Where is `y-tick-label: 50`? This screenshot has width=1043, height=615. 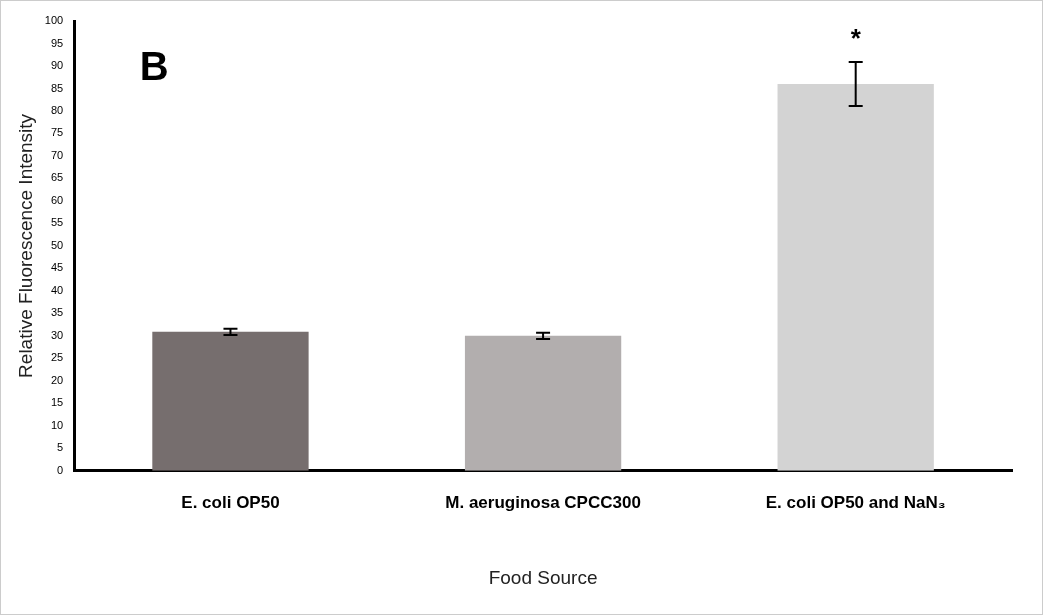
y-tick-label: 50 is located at coordinates (57, 244).